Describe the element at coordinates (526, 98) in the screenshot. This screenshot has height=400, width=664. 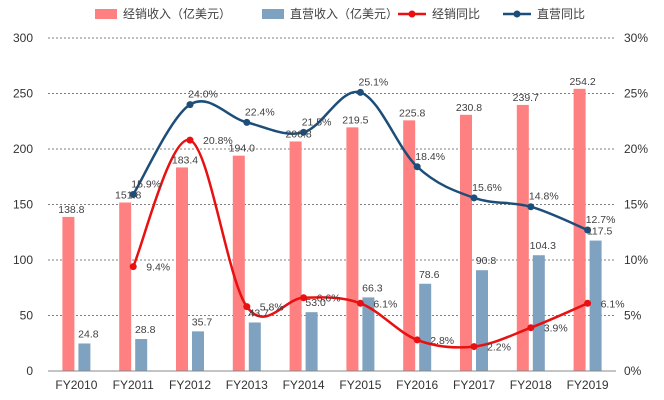
I see `bar-value-label: 239.7` at that location.